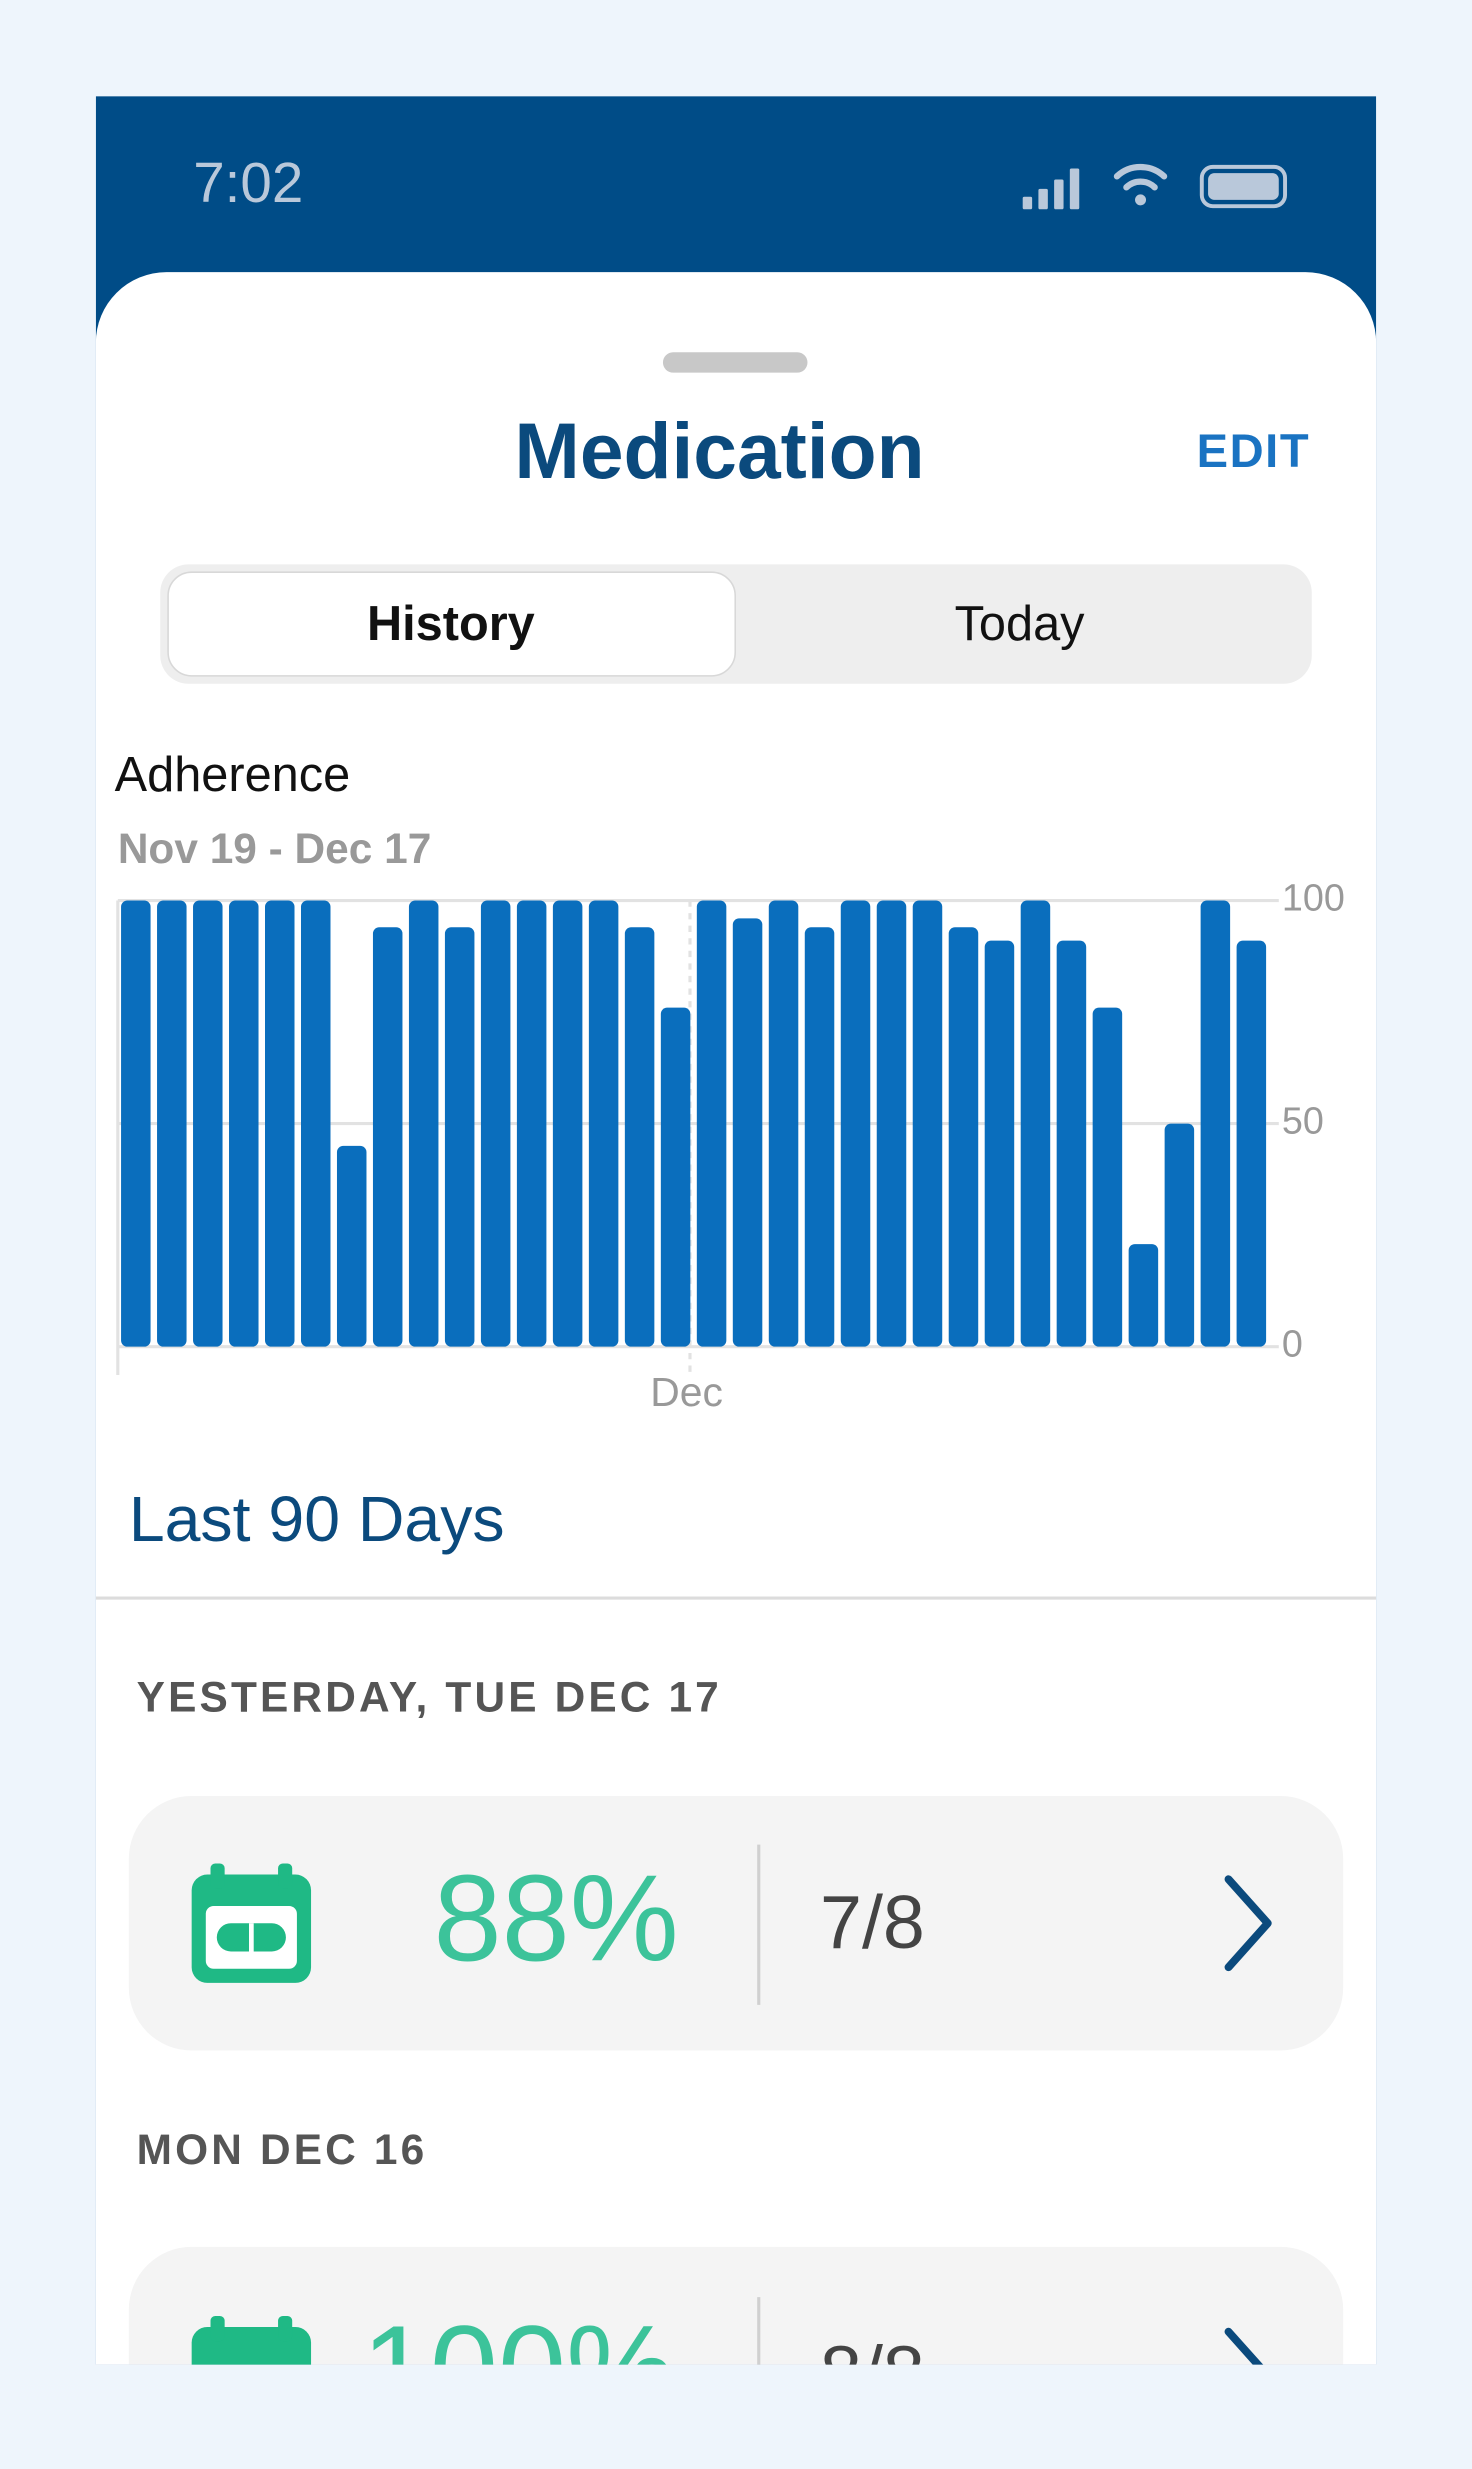  What do you see at coordinates (1020, 624) in the screenshot?
I see `tab: Today` at bounding box center [1020, 624].